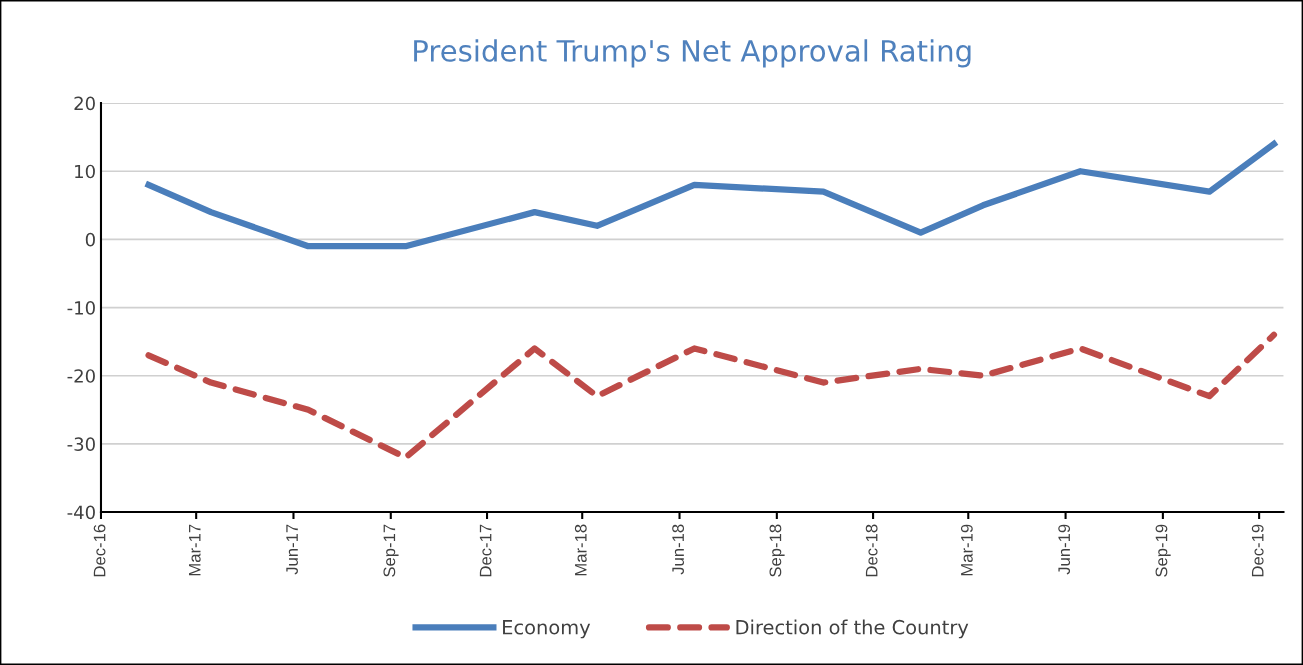 Image resolution: width=1303 pixels, height=665 pixels. What do you see at coordinates (99, 550) in the screenshot?
I see `x-tick-label: Dec-16` at bounding box center [99, 550].